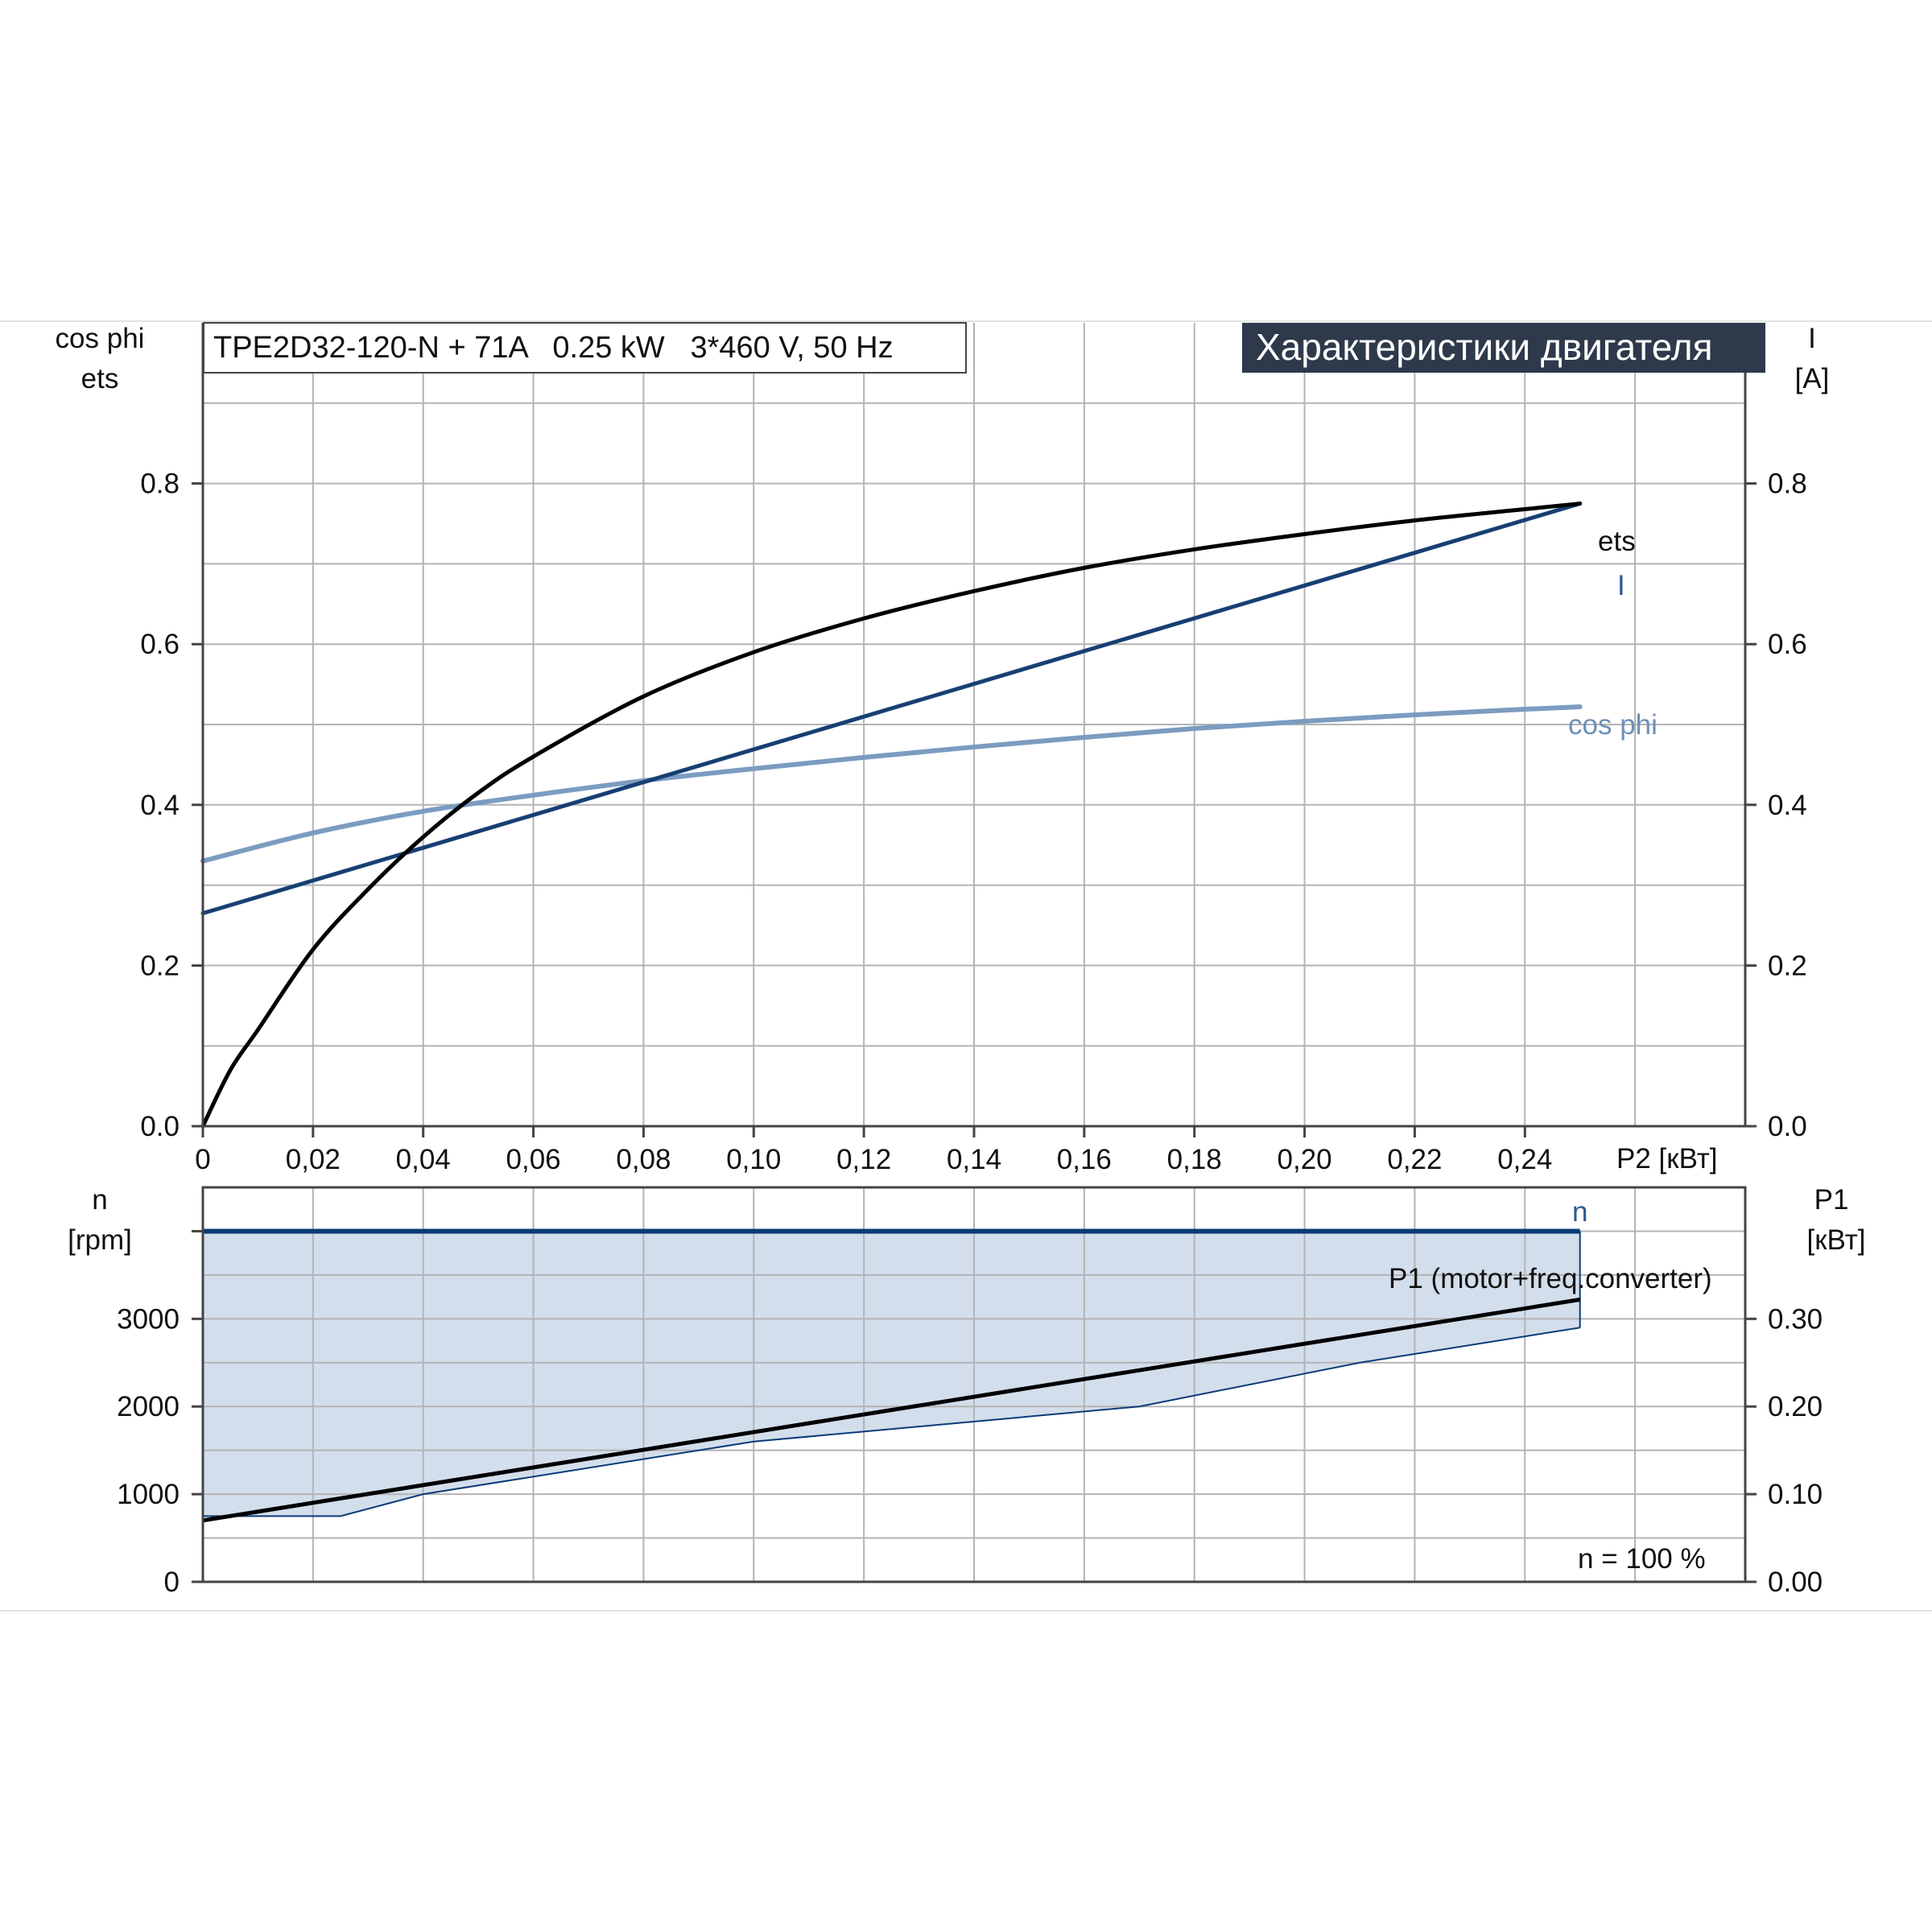  I want to click on series-label-current: I, so click(1621, 585).